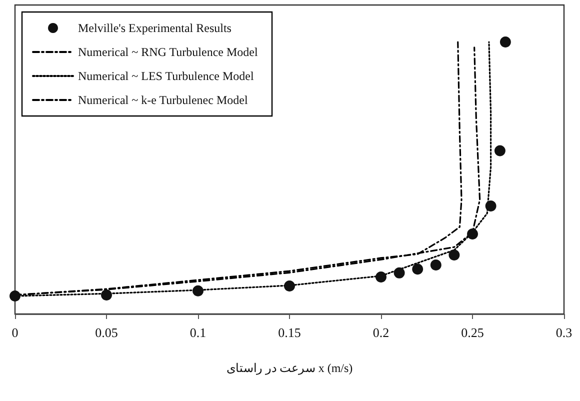 This screenshot has width=580, height=401. Describe the element at coordinates (168, 52) in the screenshot. I see `legend-label: Numerical ~ RNG Turbulence Model` at that location.